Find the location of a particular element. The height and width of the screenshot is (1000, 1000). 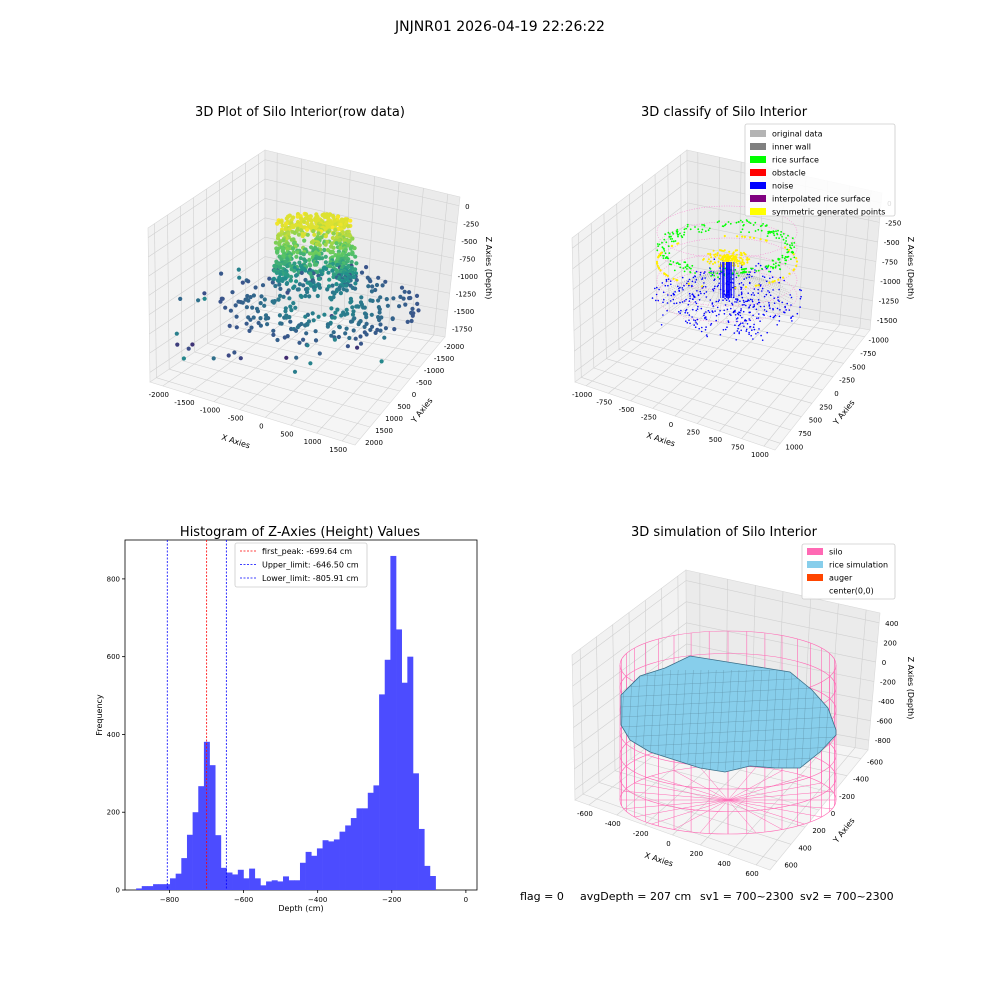

legend-label: inner wall is located at coordinates (791, 147).